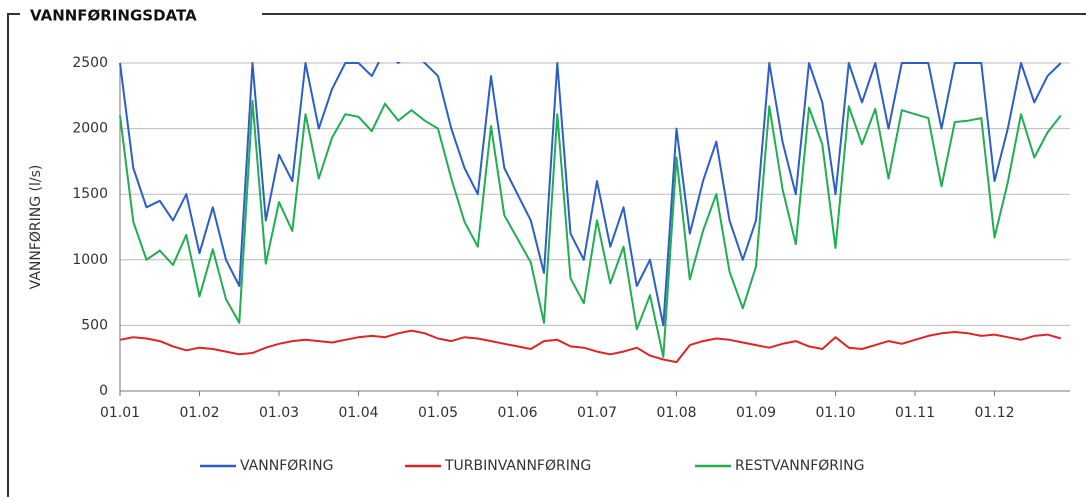  I want to click on y-tick-label: 500, so click(94, 325).